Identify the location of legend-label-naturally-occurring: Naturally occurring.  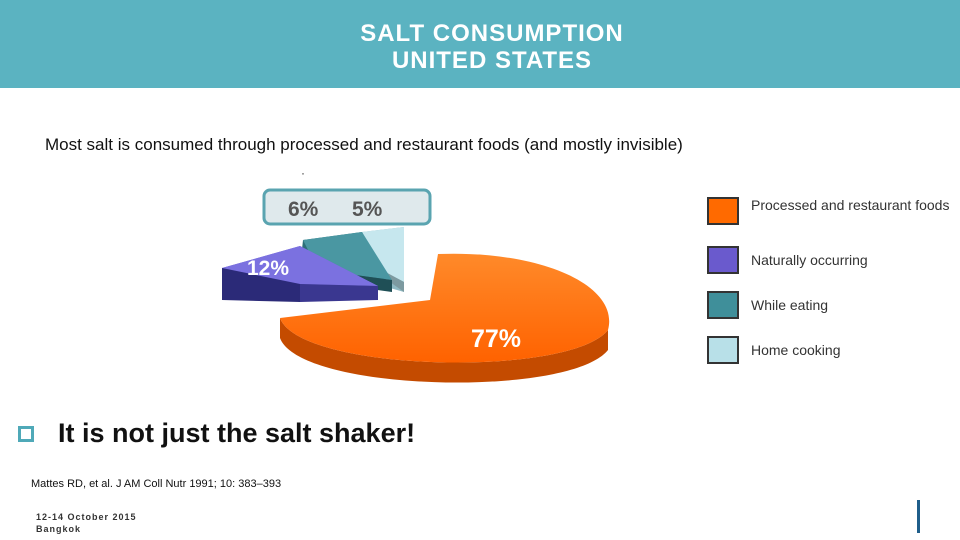
(809, 260).